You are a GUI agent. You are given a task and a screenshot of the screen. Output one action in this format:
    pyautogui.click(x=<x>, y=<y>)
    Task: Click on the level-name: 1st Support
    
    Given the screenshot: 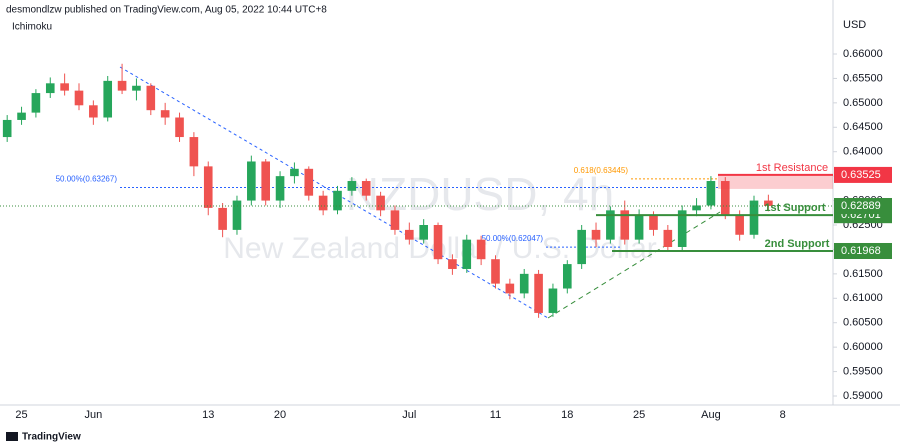 What is the action you would take?
    pyautogui.click(x=794, y=208)
    